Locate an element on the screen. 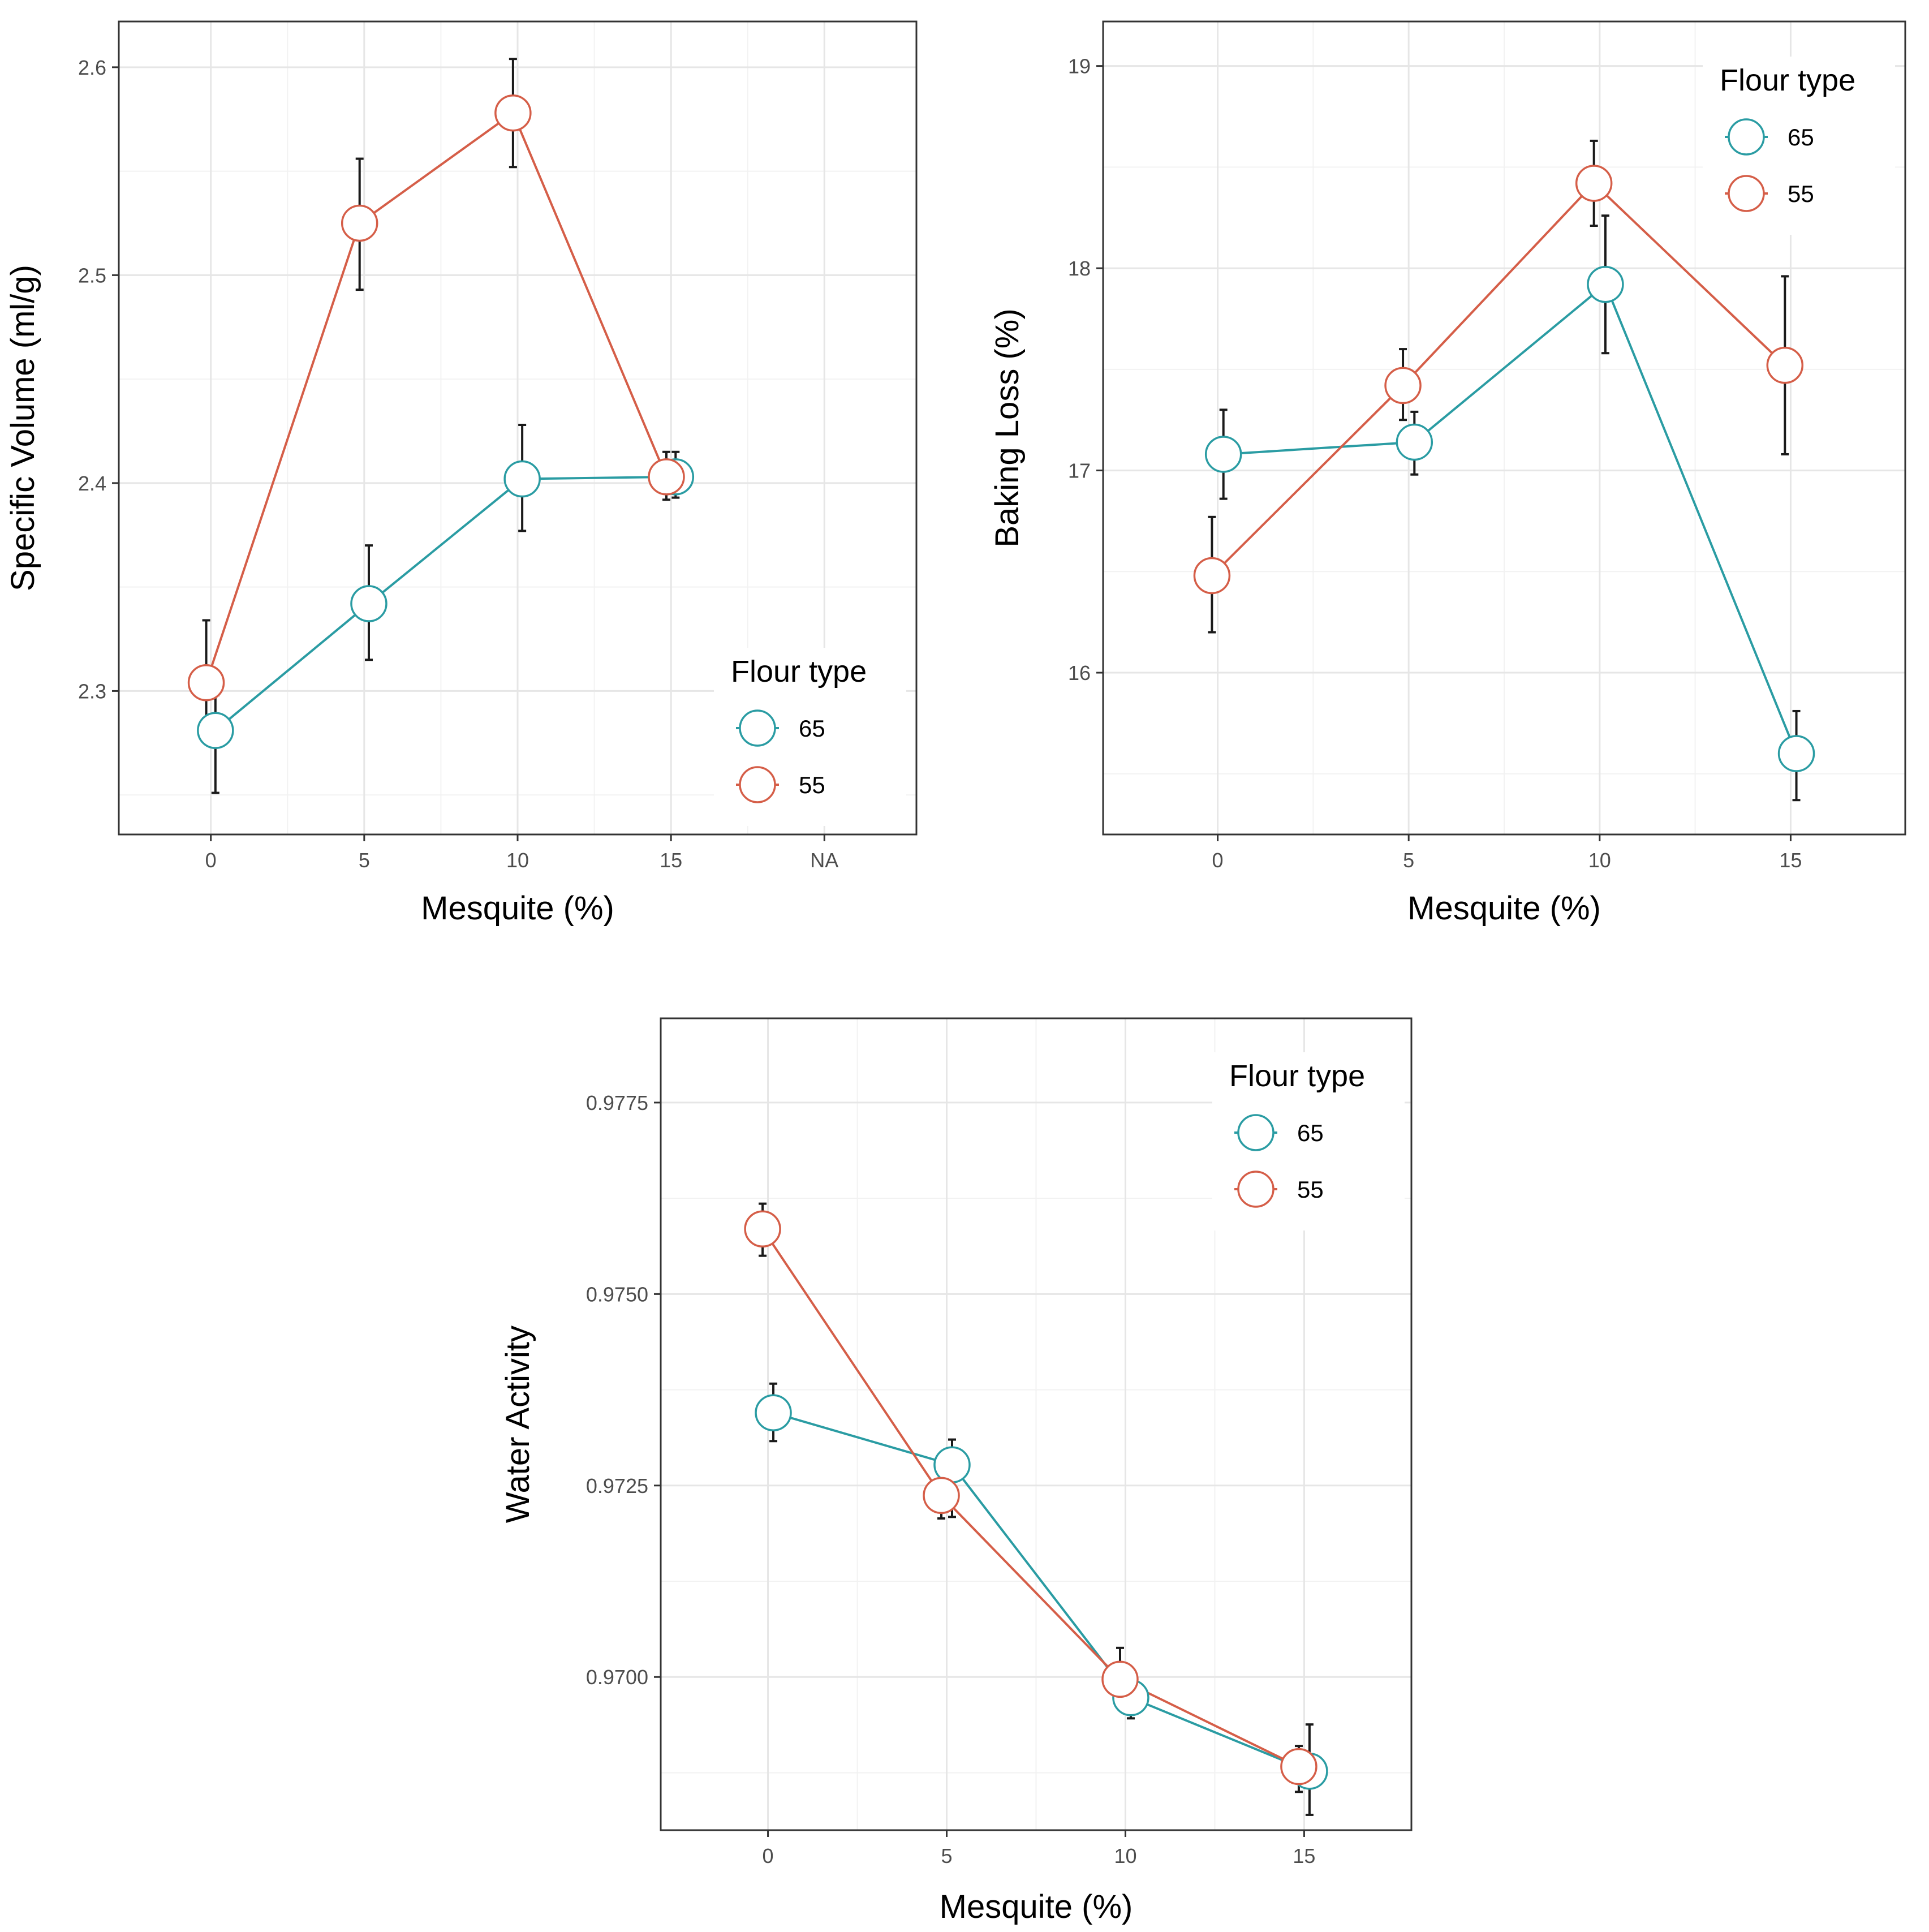 The image size is (1929, 1932). y-tick-label: 0.9725 is located at coordinates (617, 1486).